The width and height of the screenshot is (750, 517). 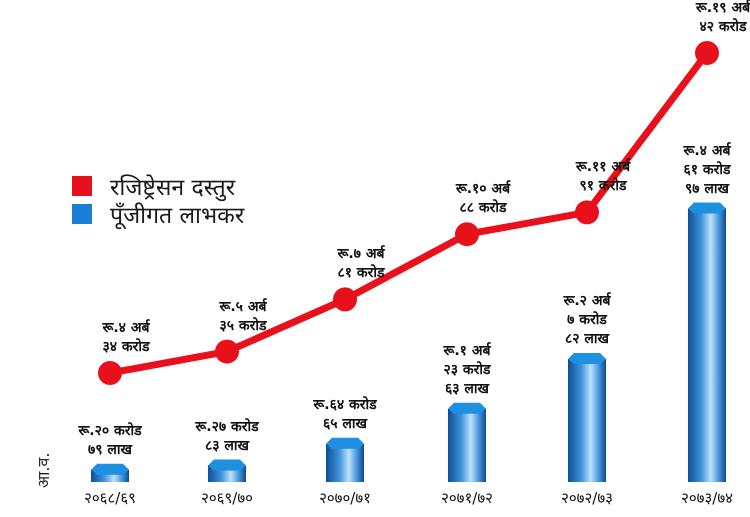 I want to click on bar-data-label-line: रू.२७ करोड, so click(x=227, y=426).